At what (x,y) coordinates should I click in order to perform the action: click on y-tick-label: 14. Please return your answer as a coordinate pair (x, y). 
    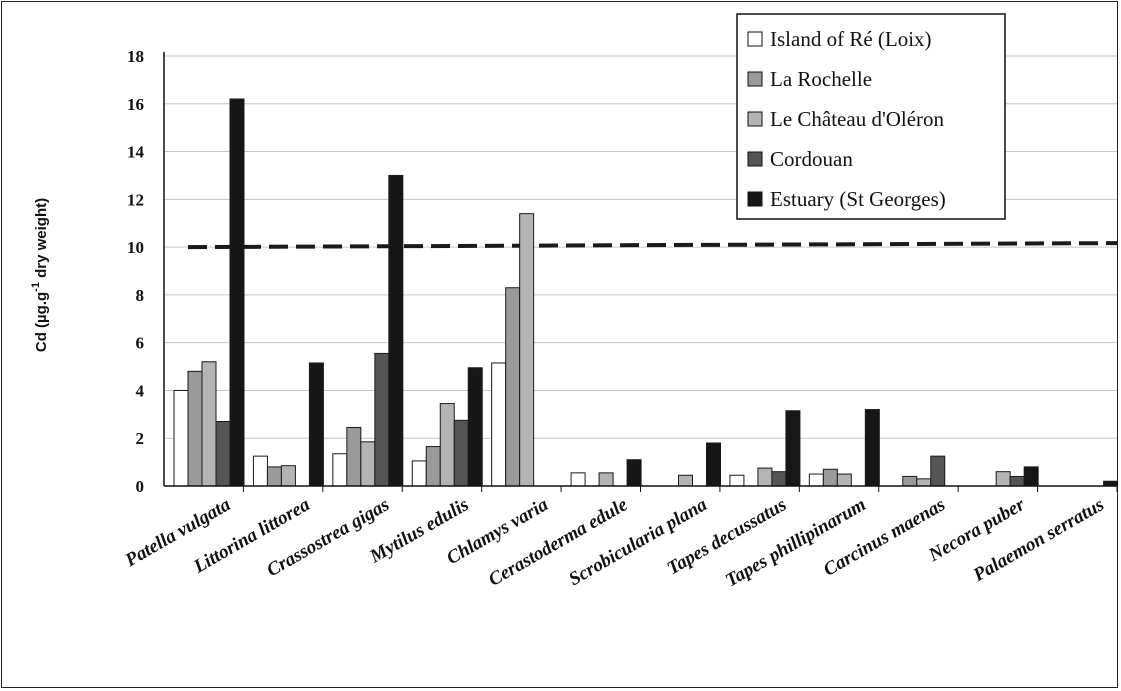
    Looking at the image, I should click on (136, 152).